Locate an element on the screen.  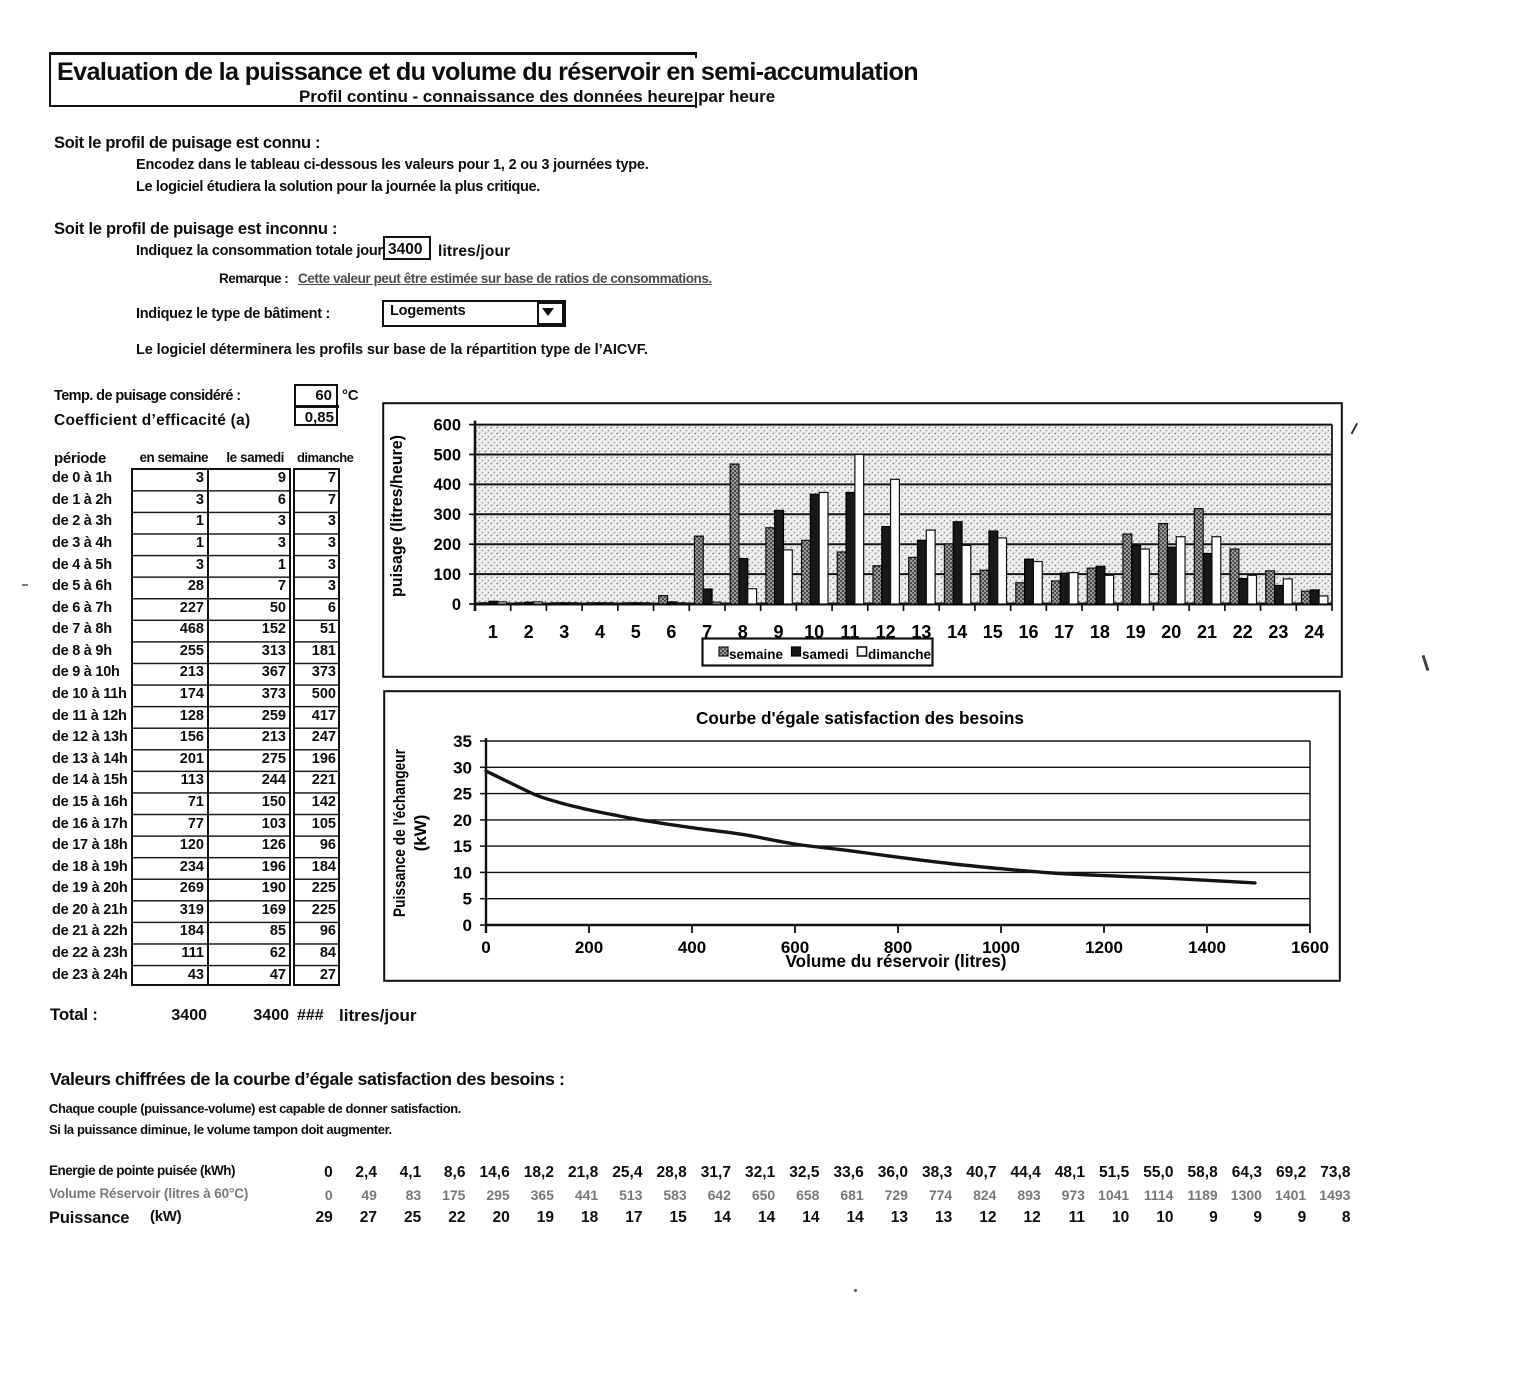
svg-text: 8 is located at coordinates (743, 632).